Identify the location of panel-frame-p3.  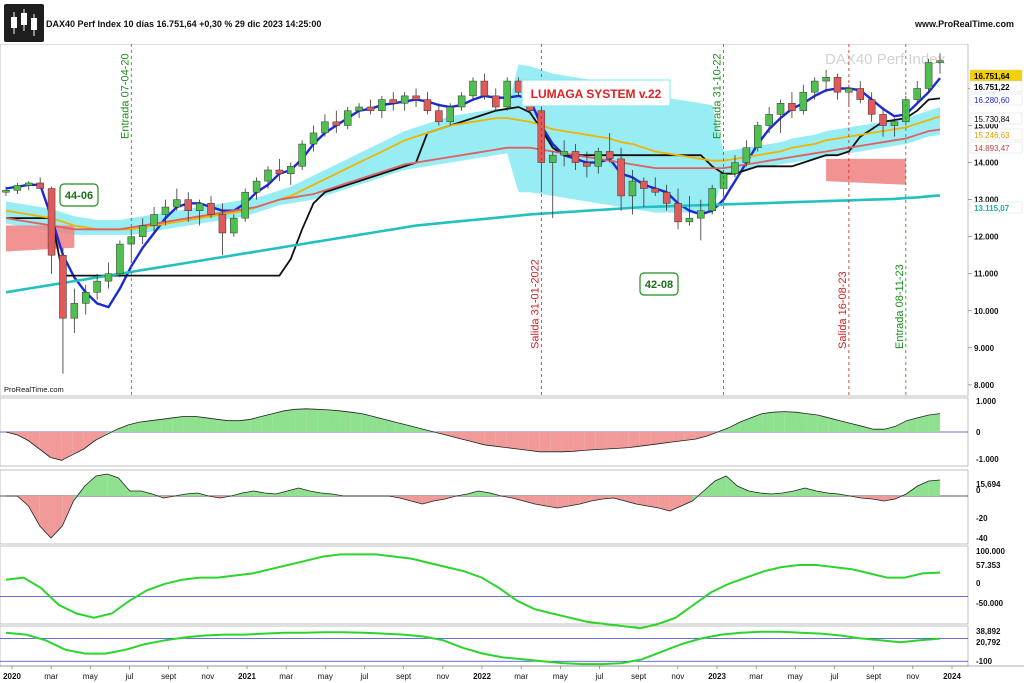
(484, 585).